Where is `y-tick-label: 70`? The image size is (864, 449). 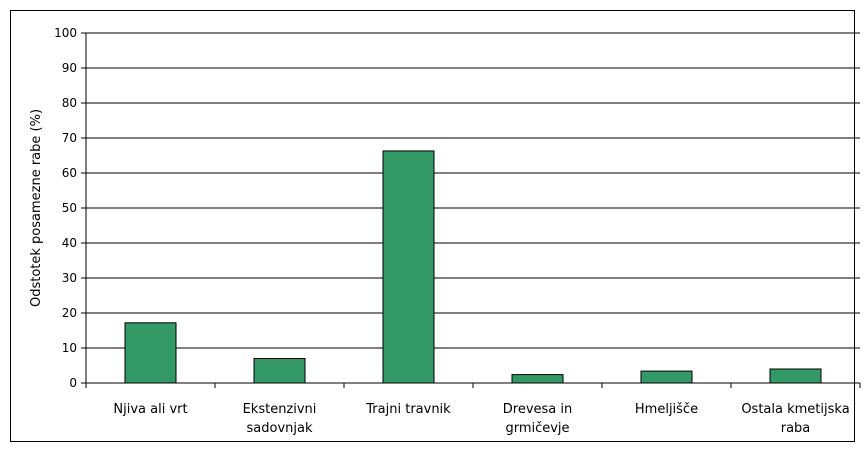 y-tick-label: 70 is located at coordinates (69, 138).